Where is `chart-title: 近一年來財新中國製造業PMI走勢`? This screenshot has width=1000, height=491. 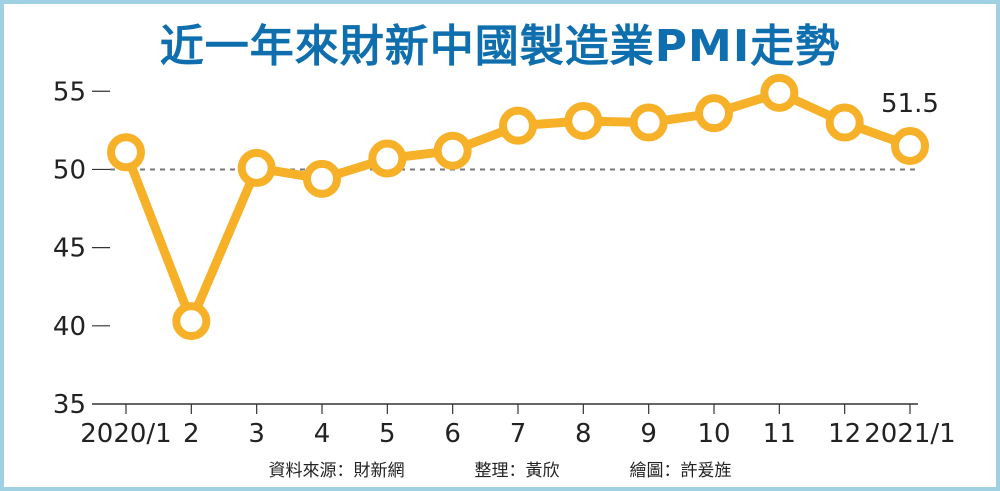
chart-title: 近一年來財新中國製造業PMI走勢 is located at coordinates (500, 46).